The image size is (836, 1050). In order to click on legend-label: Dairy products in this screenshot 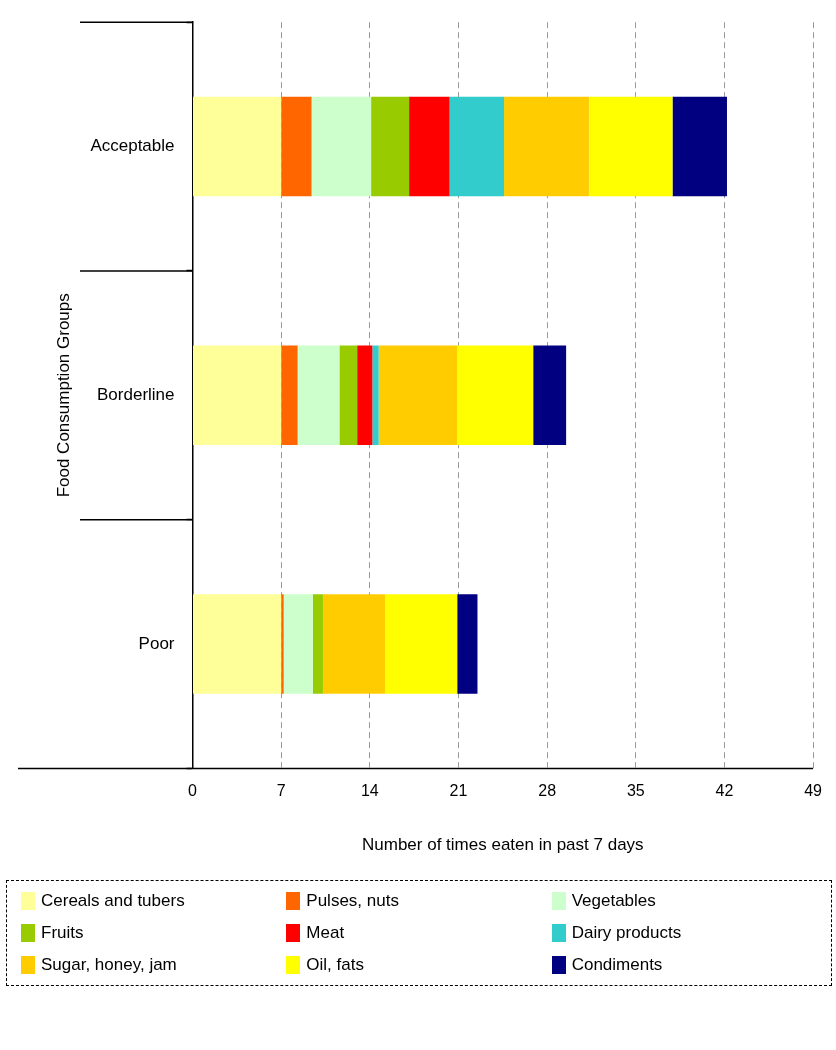, I will do `click(626, 933)`.